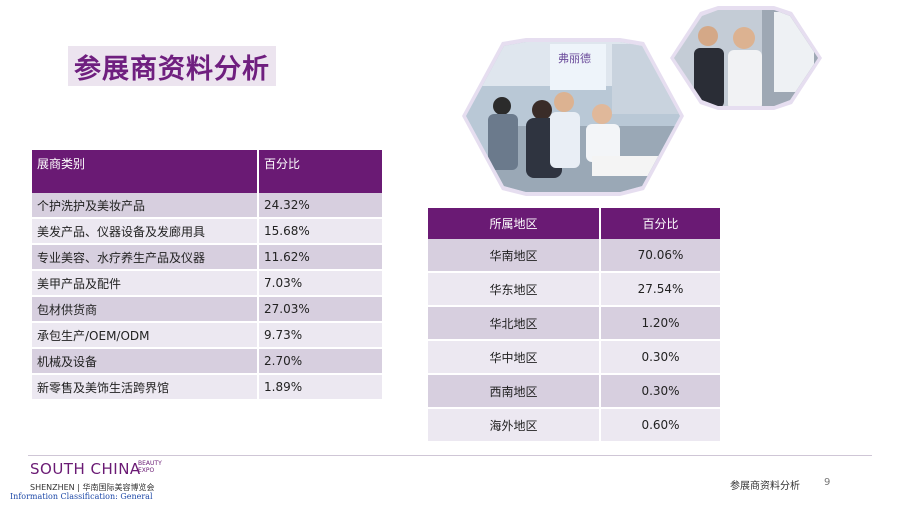 This screenshot has width=900, height=506. Describe the element at coordinates (514, 425) in the screenshot. I see `region-cell: 海外地区` at that location.